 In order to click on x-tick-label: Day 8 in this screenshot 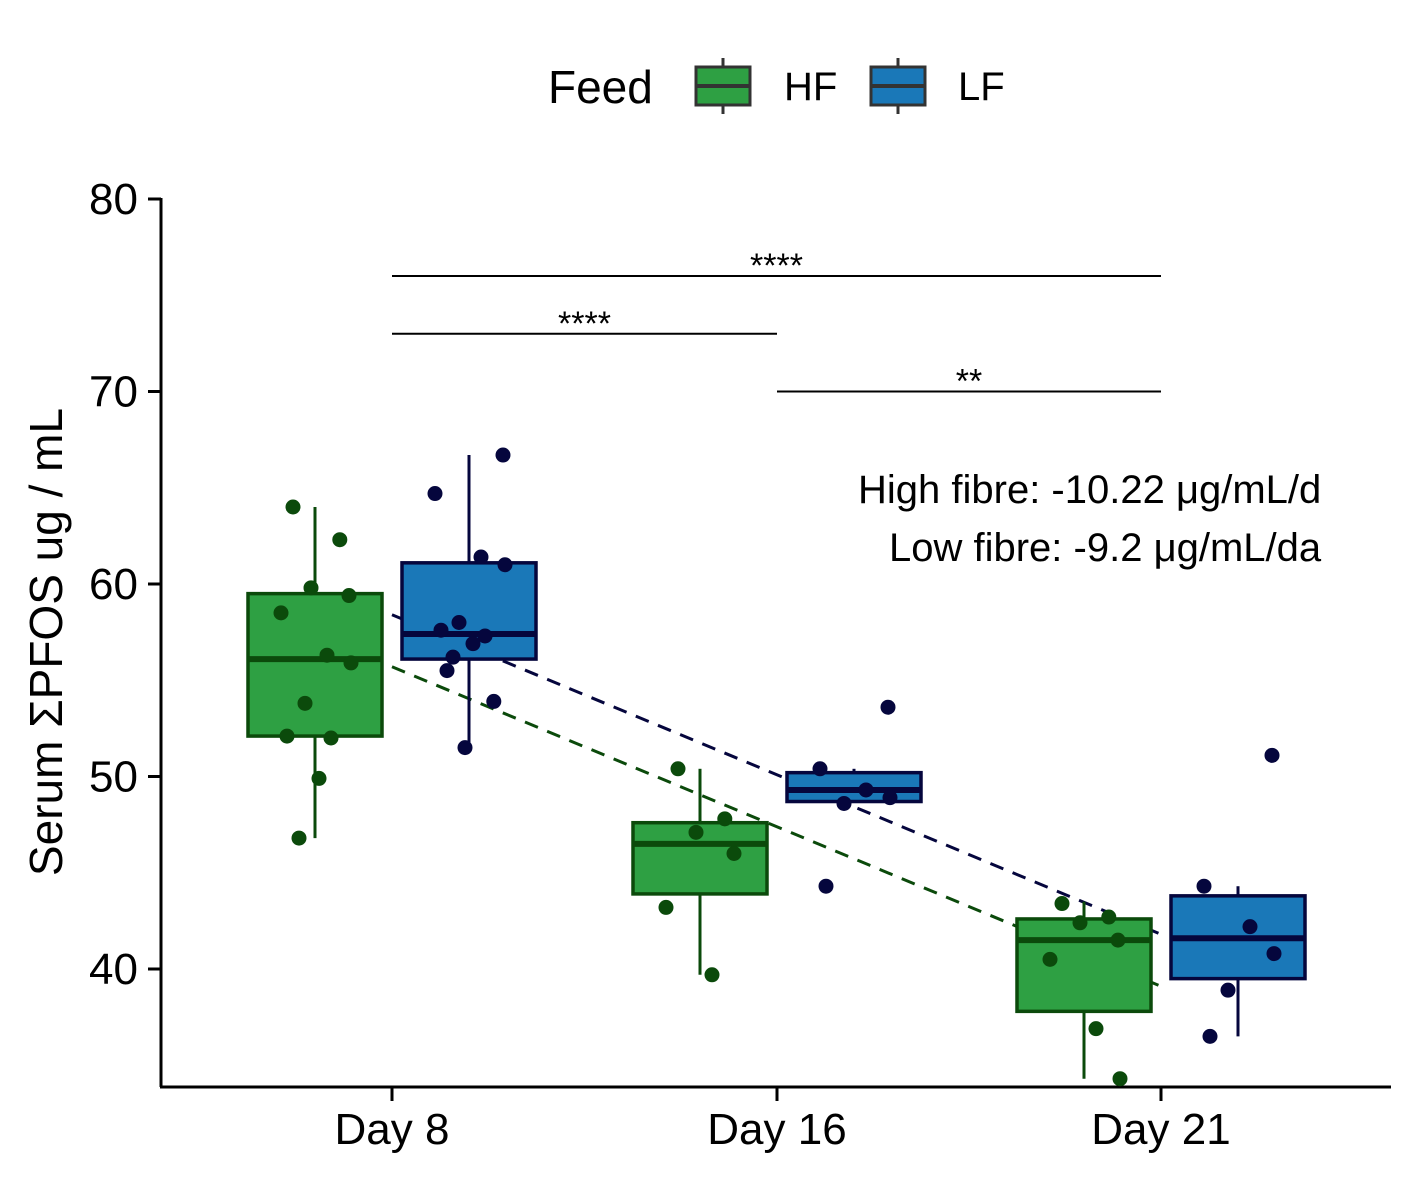, I will do `click(392, 1129)`.